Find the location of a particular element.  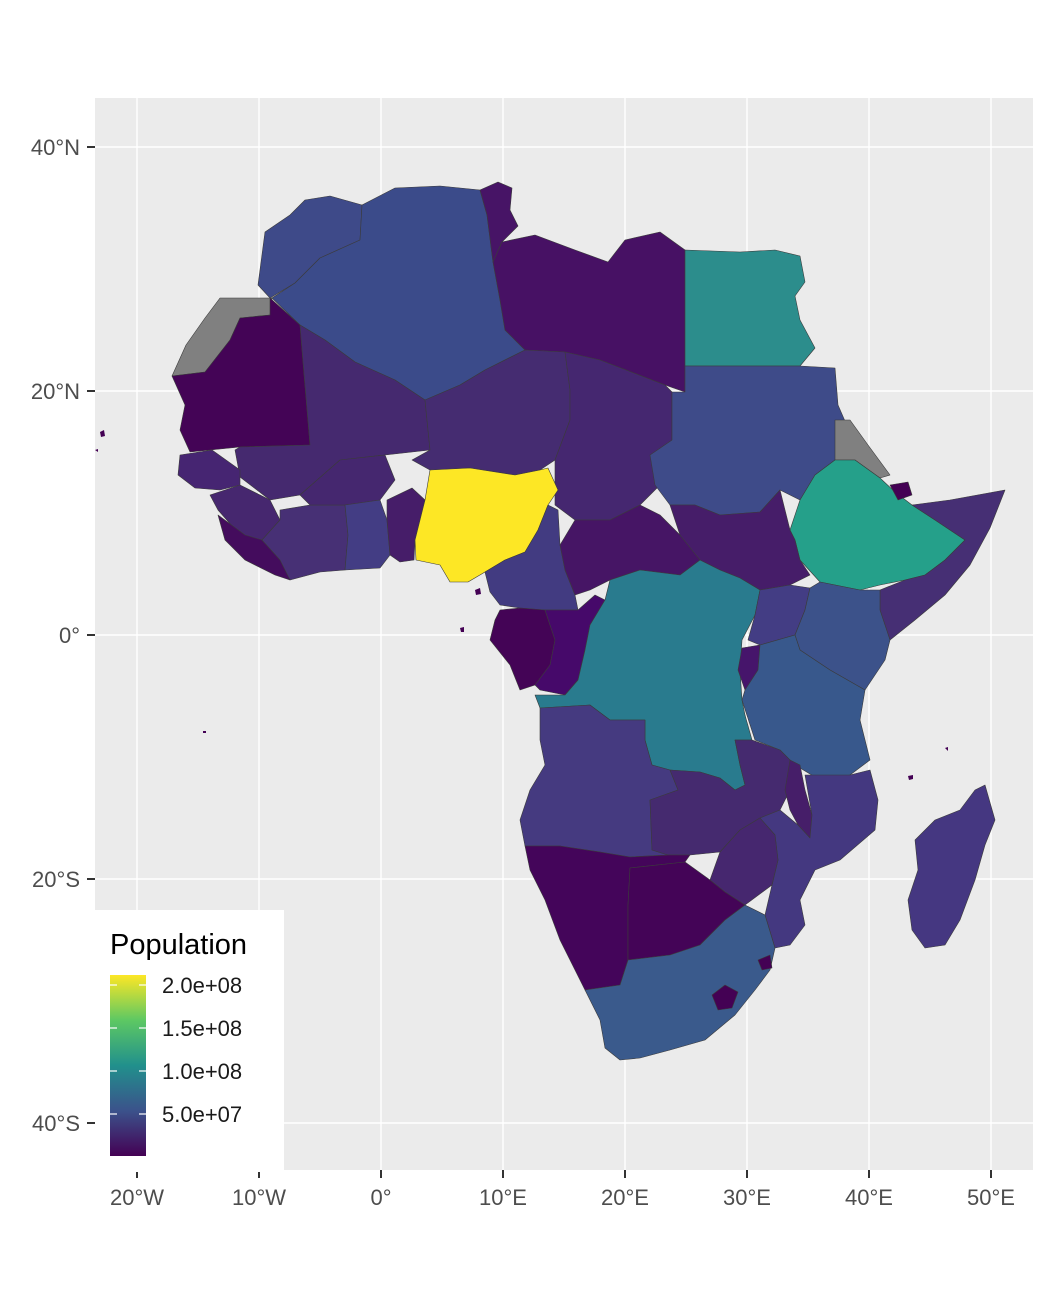

country-madagascar is located at coordinates (951, 866).